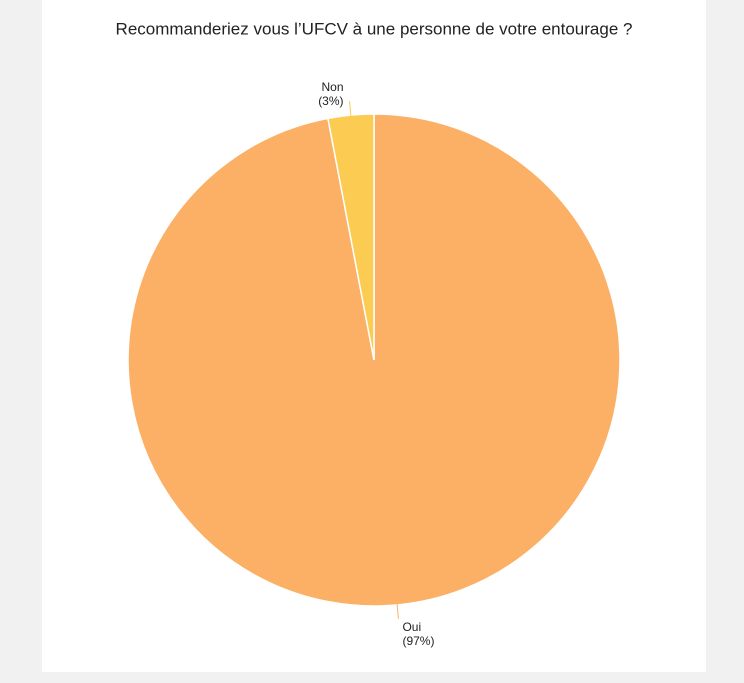  I want to click on slice-label: Oui, so click(411, 627).